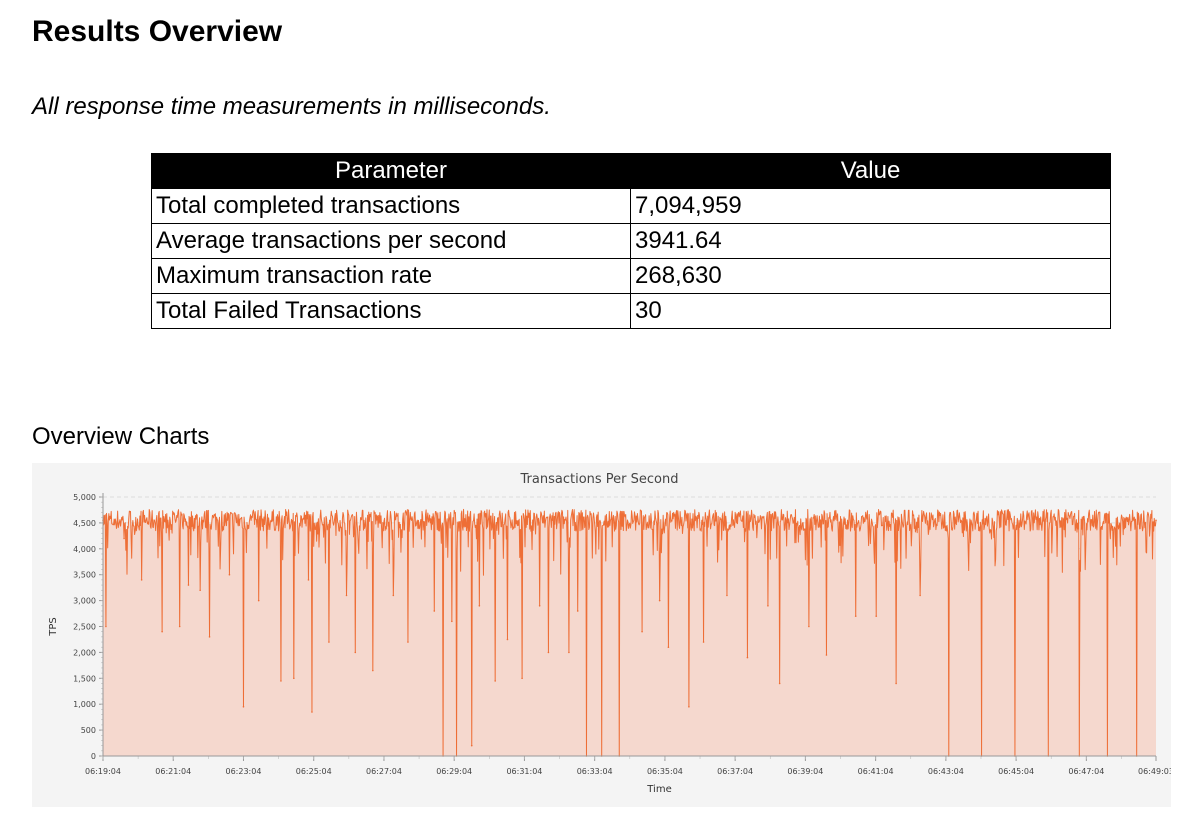  I want to click on x-tick-label: 06:35:04, so click(665, 771).